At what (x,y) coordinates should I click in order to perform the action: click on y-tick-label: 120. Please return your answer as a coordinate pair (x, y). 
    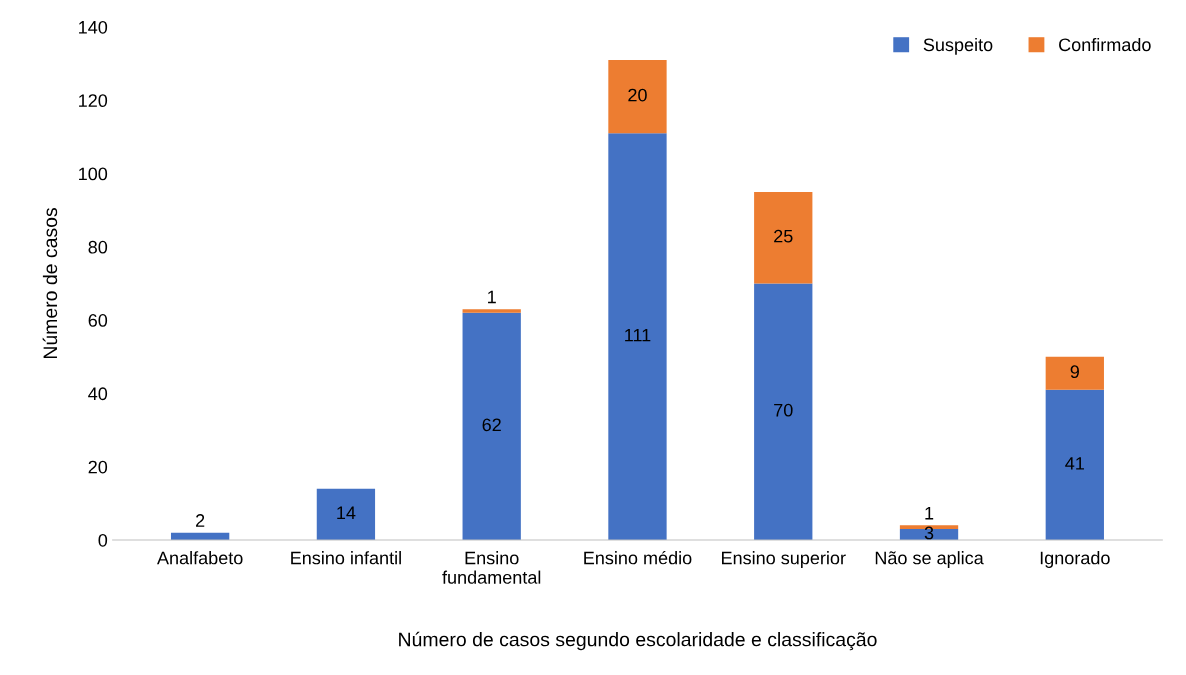
    Looking at the image, I should click on (93, 101).